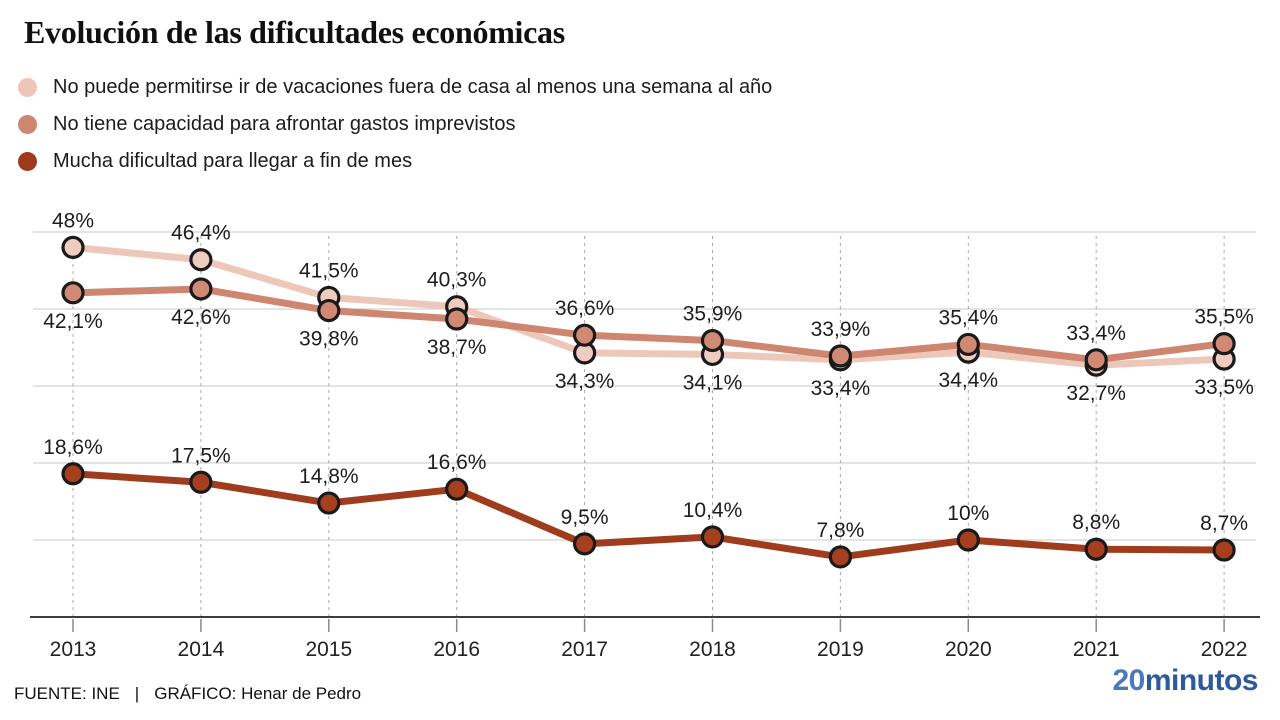  What do you see at coordinates (713, 382) in the screenshot?
I see `data-point-label: 34,1%` at bounding box center [713, 382].